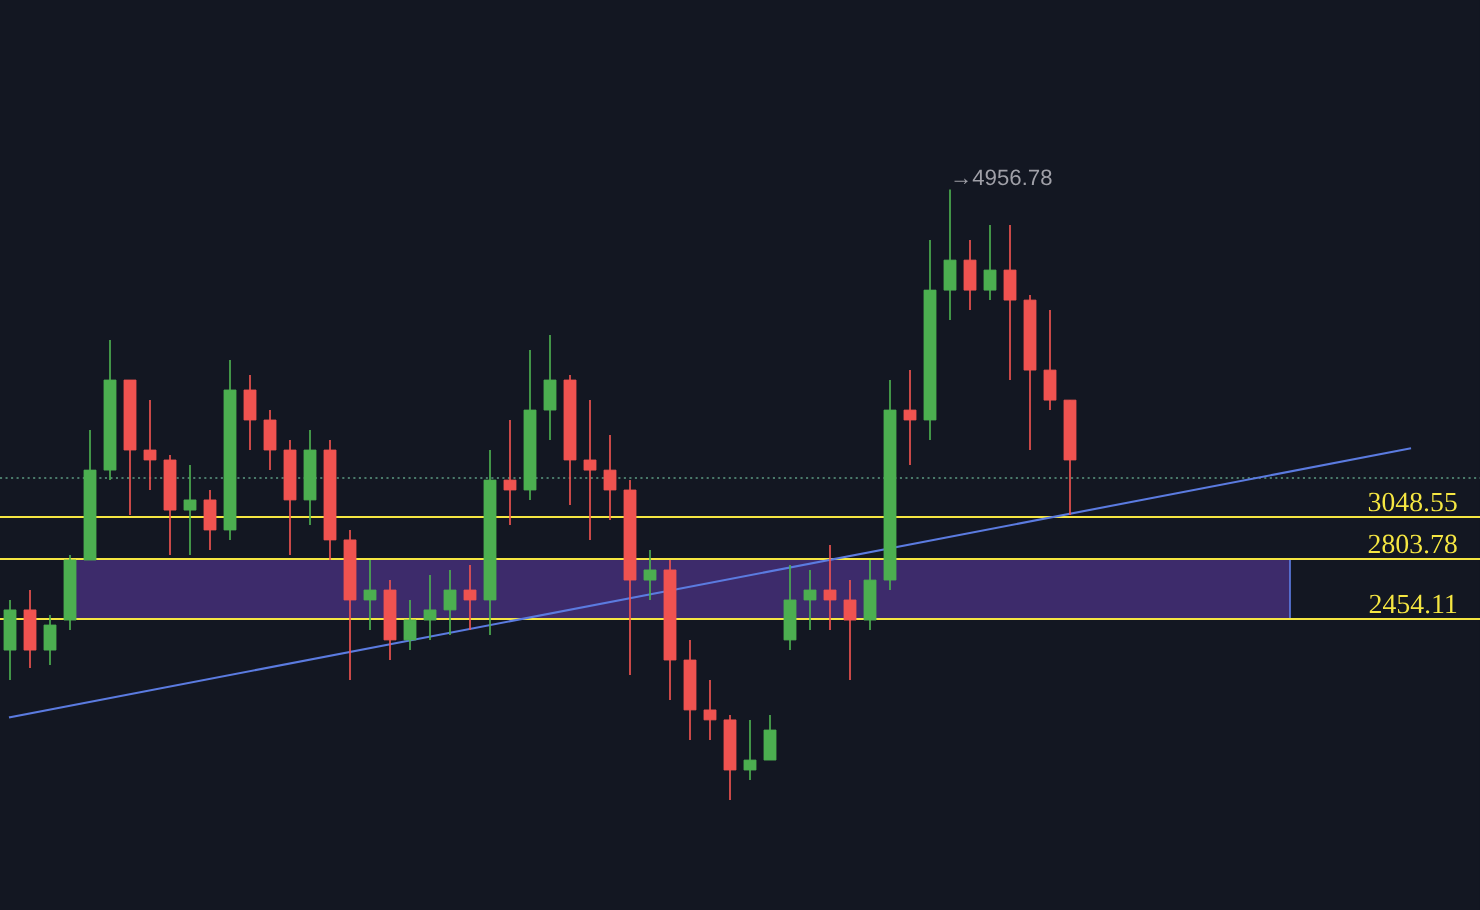 The image size is (1480, 910). Describe the element at coordinates (1412, 544) in the screenshot. I see `ref-line-label: 2803.78` at that location.